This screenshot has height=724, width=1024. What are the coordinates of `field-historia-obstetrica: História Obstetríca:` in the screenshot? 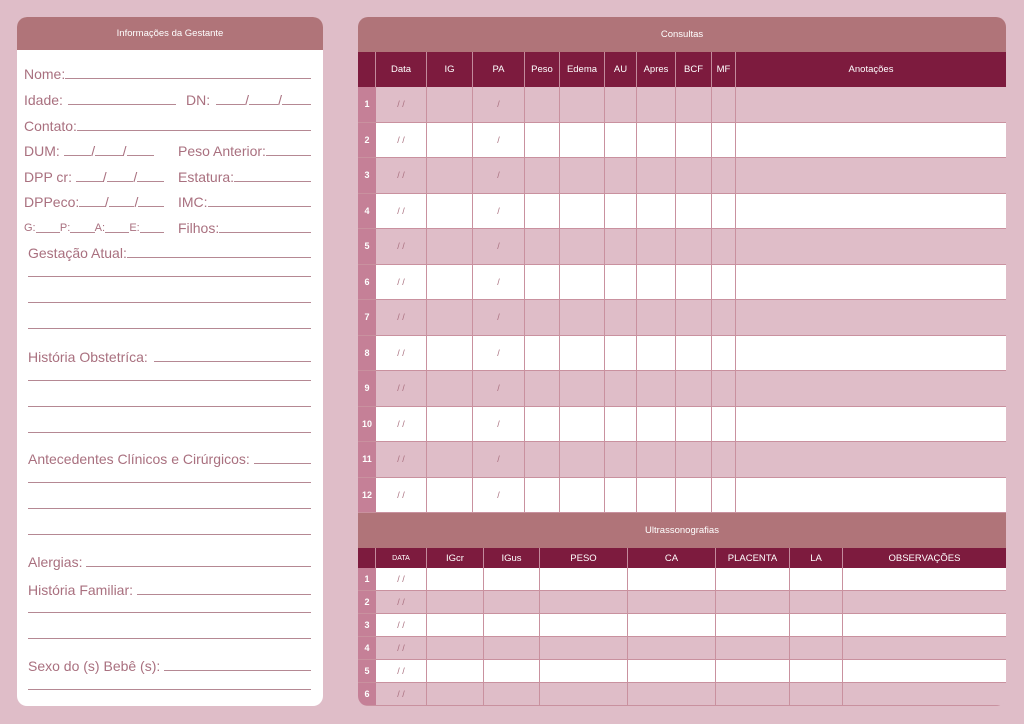 It's located at (169, 355).